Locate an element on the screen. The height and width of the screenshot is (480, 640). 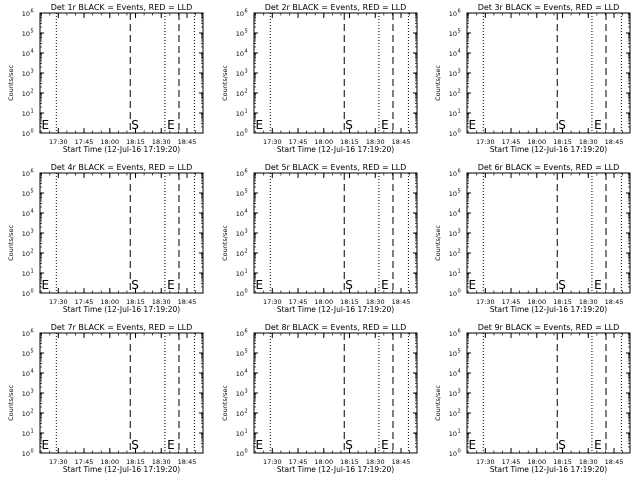
panel-title: Det 6r BLACK = Events, RED = LLD is located at coordinates (549, 167).